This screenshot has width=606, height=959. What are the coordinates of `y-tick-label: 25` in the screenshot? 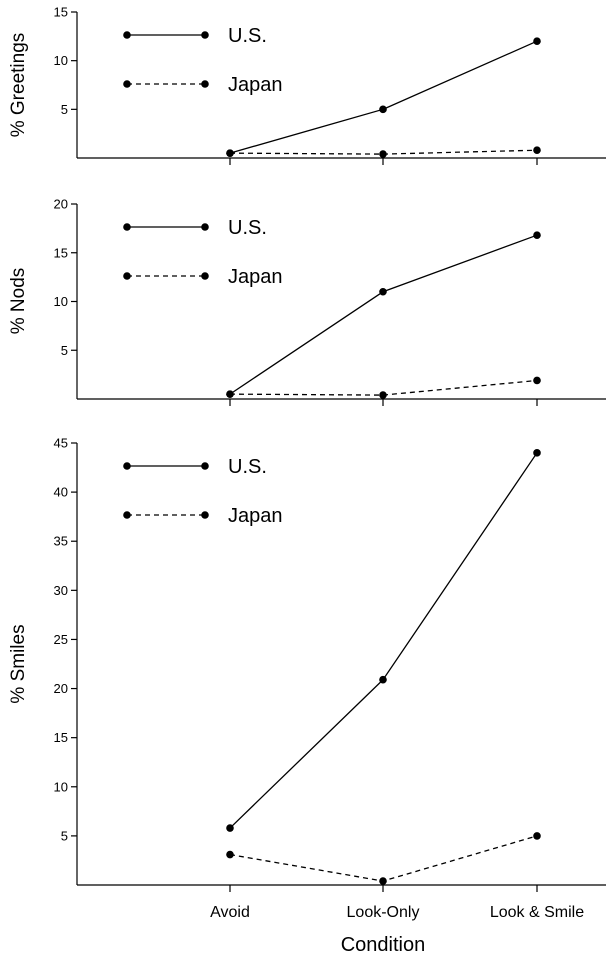 It's located at (61, 639).